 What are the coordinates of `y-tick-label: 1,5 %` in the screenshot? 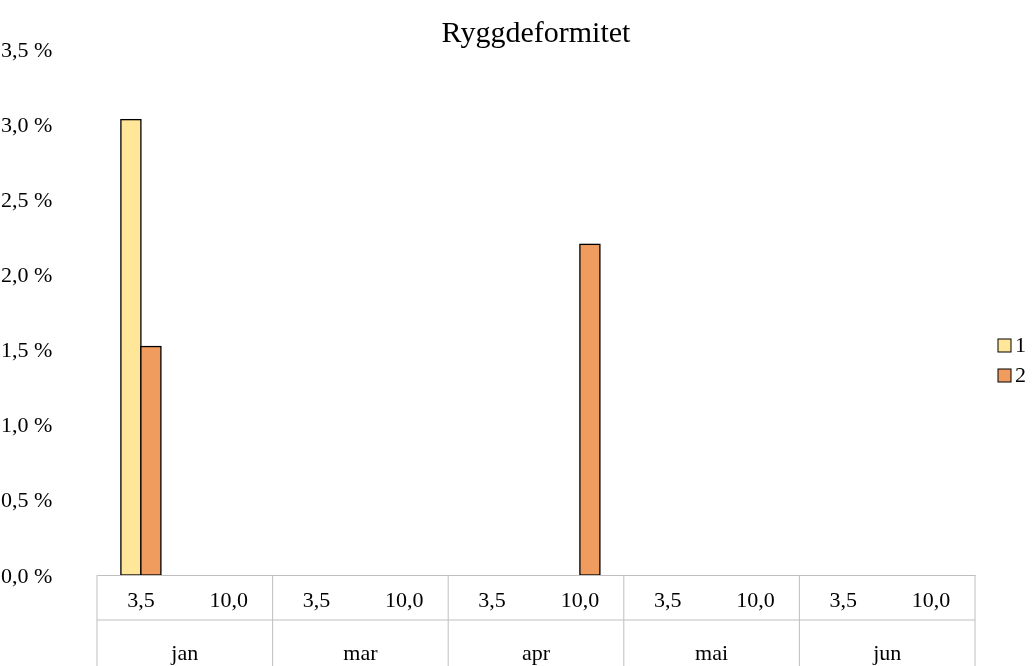 It's located at (27, 350).